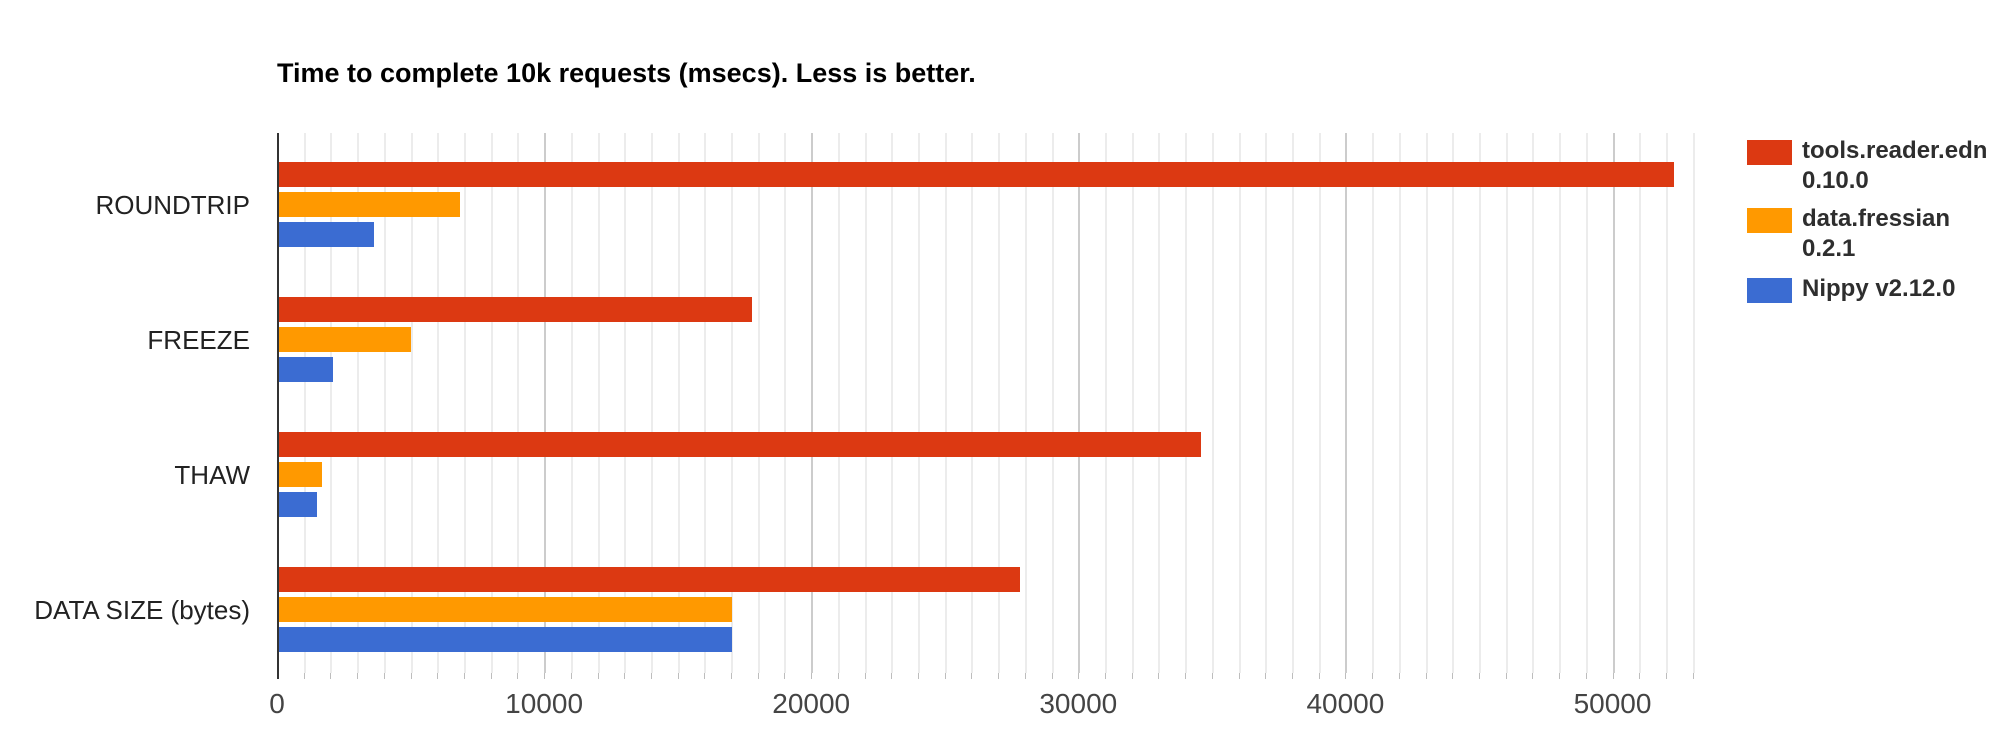  Describe the element at coordinates (1876, 218) in the screenshot. I see `legend-label-line: data.fressian` at that location.